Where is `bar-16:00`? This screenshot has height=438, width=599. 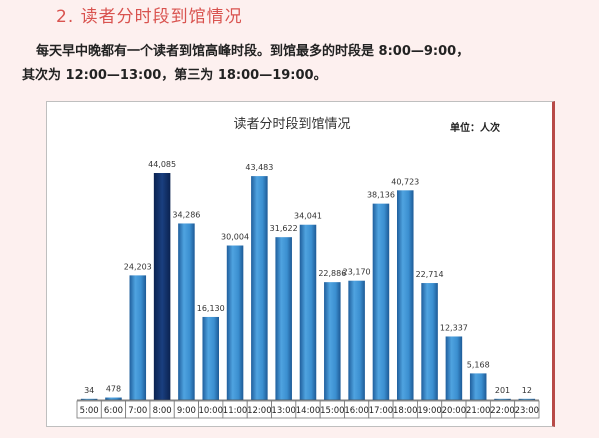
bar-16:00 is located at coordinates (356, 340).